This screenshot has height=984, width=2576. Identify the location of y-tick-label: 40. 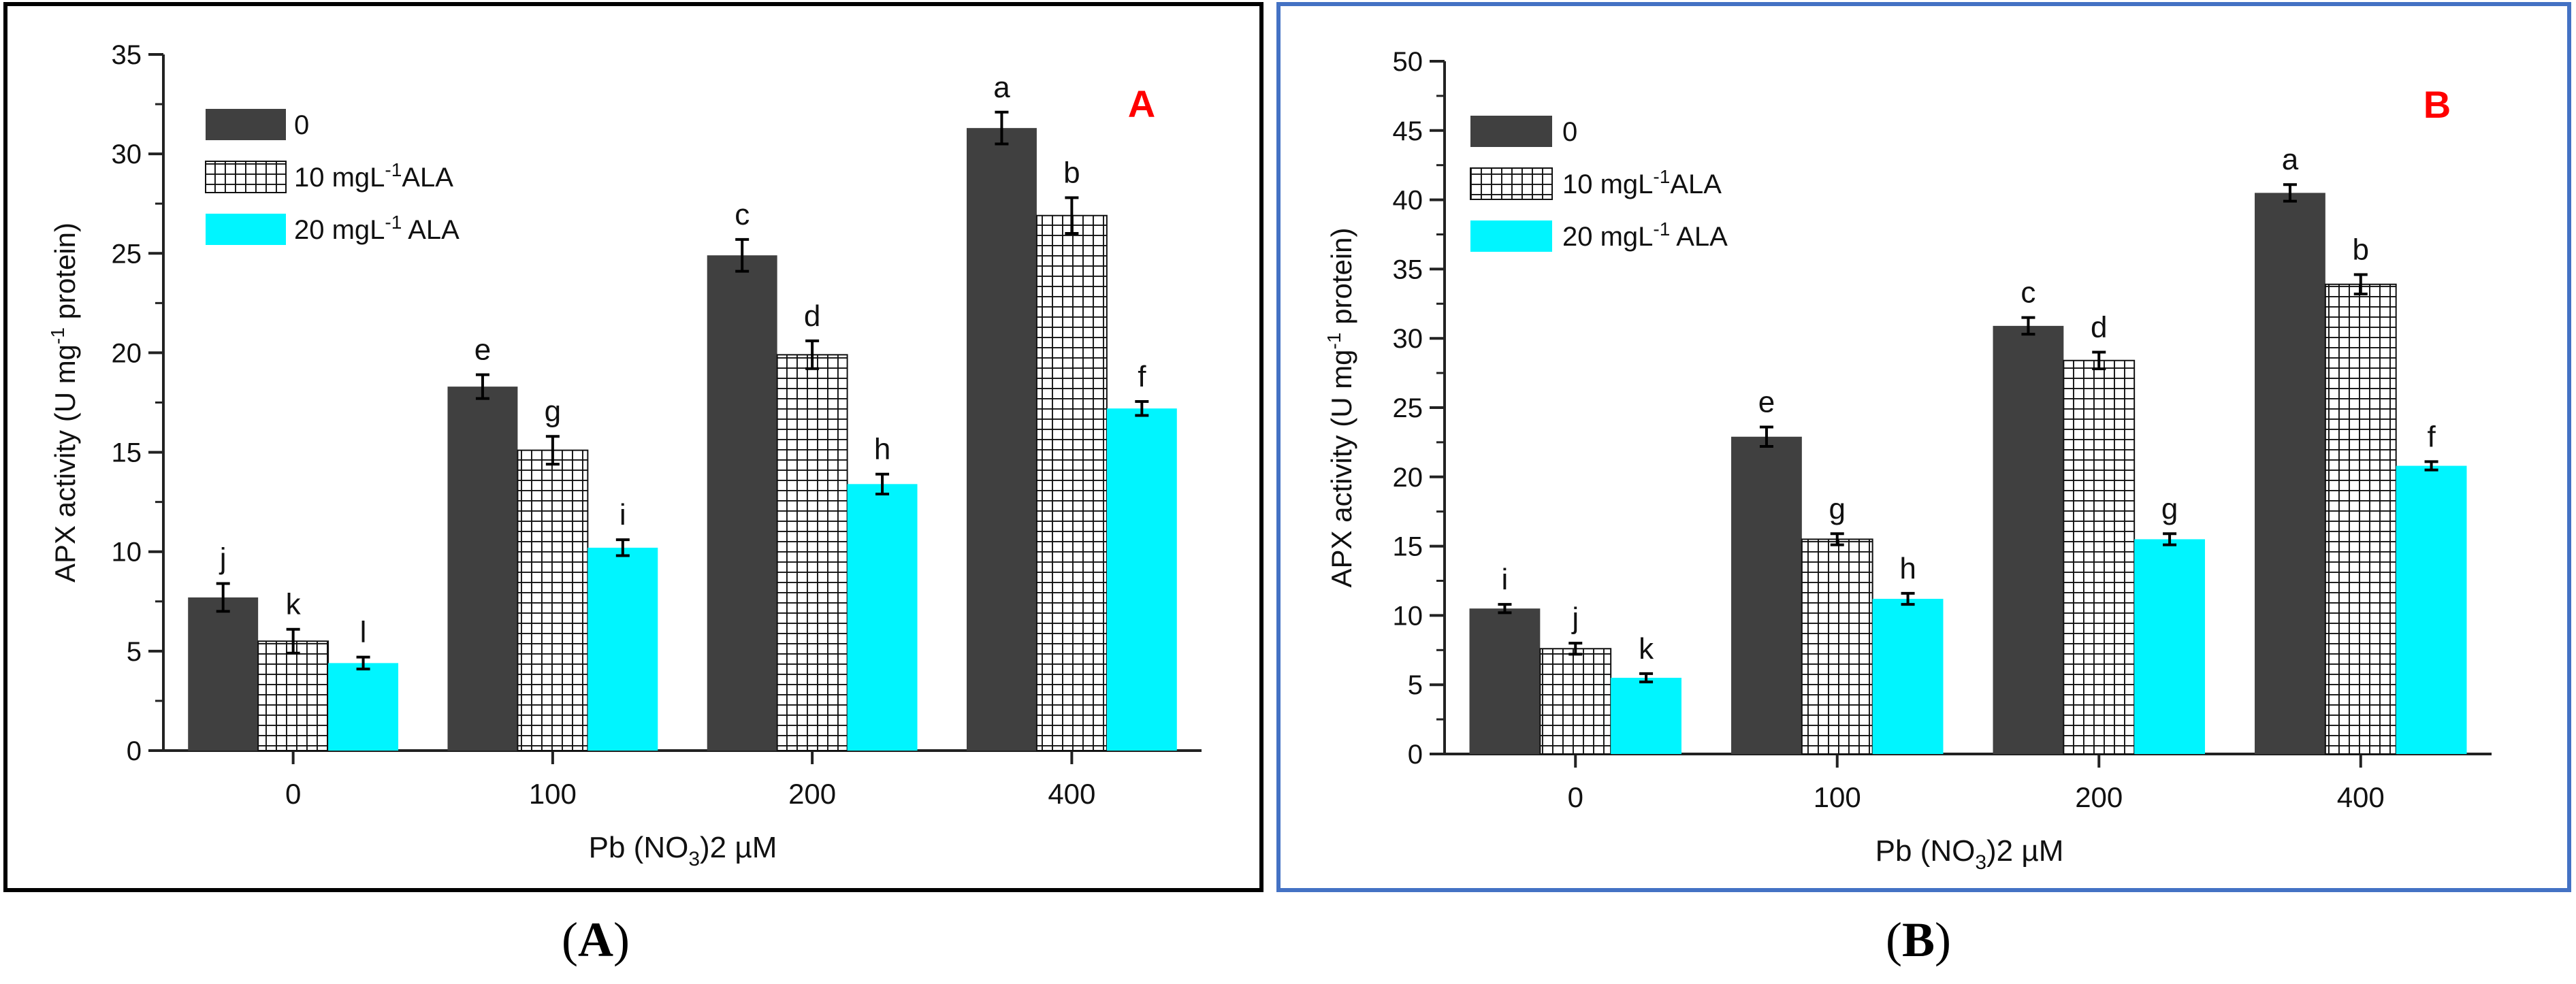
(1408, 201).